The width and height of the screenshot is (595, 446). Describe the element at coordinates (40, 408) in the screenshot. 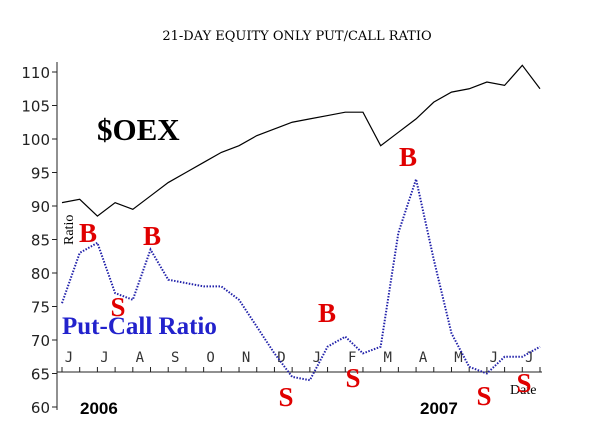

I see `y-tick-label: 60` at that location.